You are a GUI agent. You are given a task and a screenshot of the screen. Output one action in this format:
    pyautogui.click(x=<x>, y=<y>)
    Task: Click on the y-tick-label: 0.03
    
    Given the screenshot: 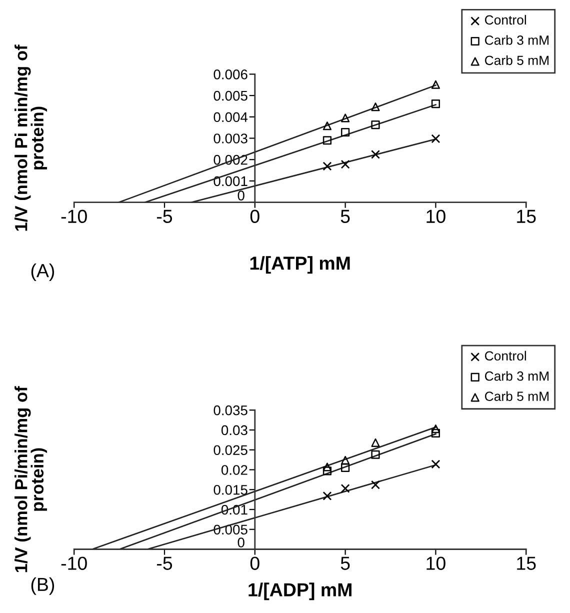 What is the action you would take?
    pyautogui.click(x=234, y=430)
    